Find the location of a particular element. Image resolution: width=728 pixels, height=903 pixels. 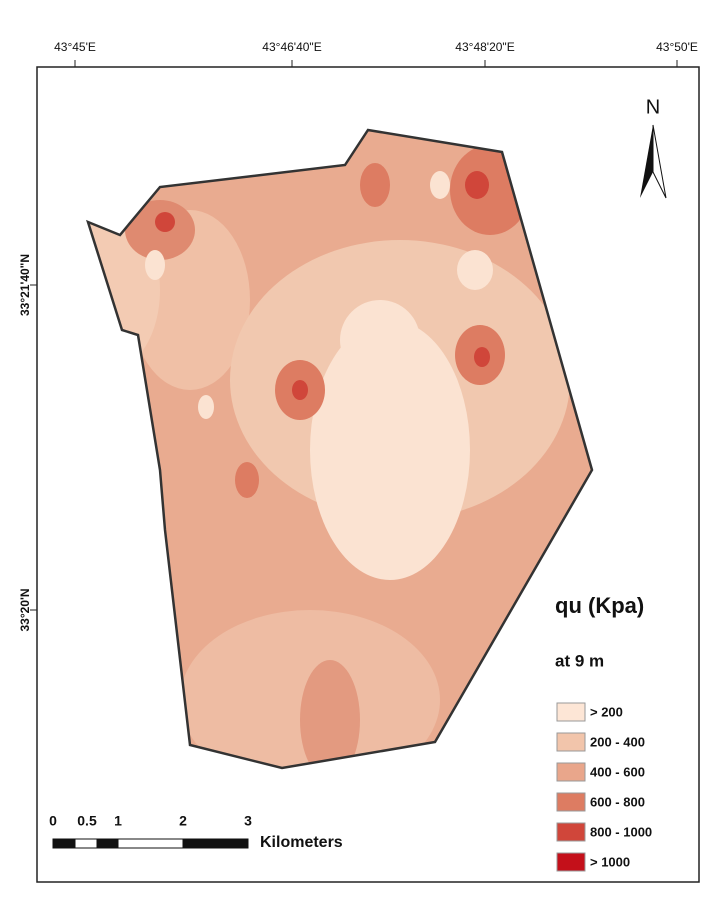

legend-label: 600 - 800 is located at coordinates (617, 801).